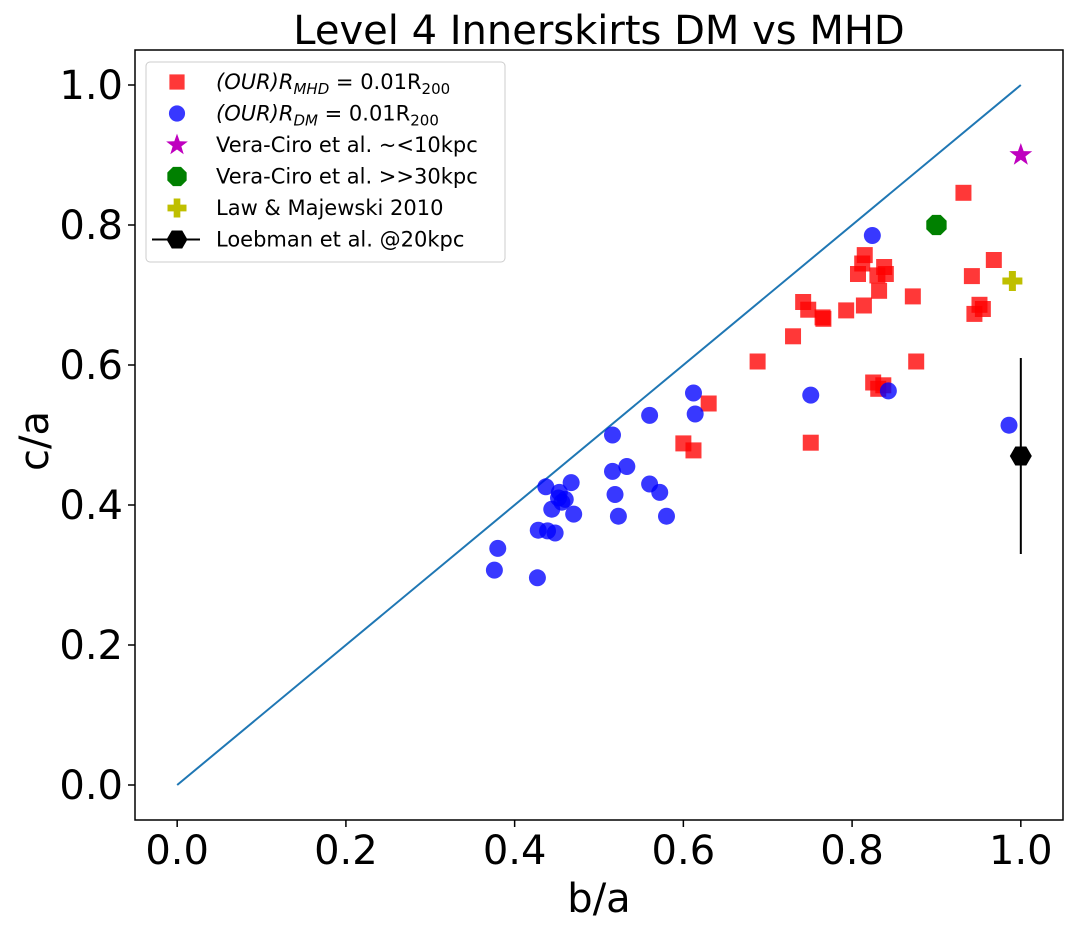 This screenshot has width=1077, height=930. I want to click on chart-title: Level 4 Innerskirts DM vs MHD, so click(598, 31).